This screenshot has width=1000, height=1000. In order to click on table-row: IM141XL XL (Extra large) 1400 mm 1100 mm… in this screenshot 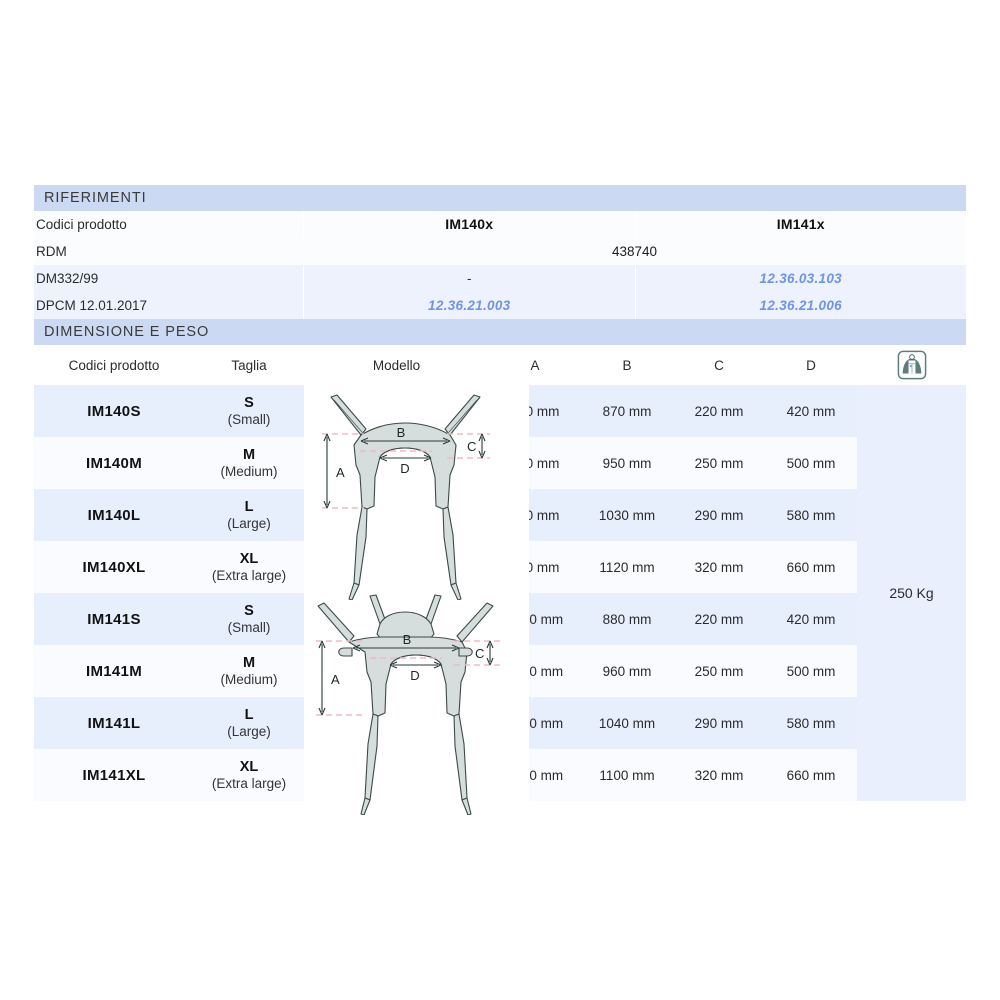, I will do `click(500, 775)`.